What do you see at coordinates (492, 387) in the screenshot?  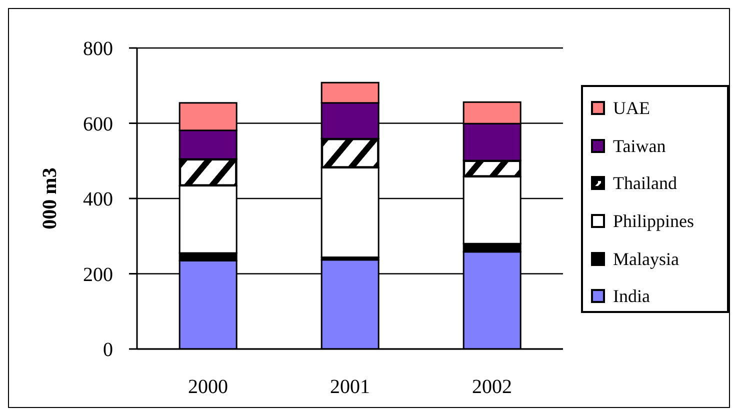 I see `x-tick-label: 2002` at bounding box center [492, 387].